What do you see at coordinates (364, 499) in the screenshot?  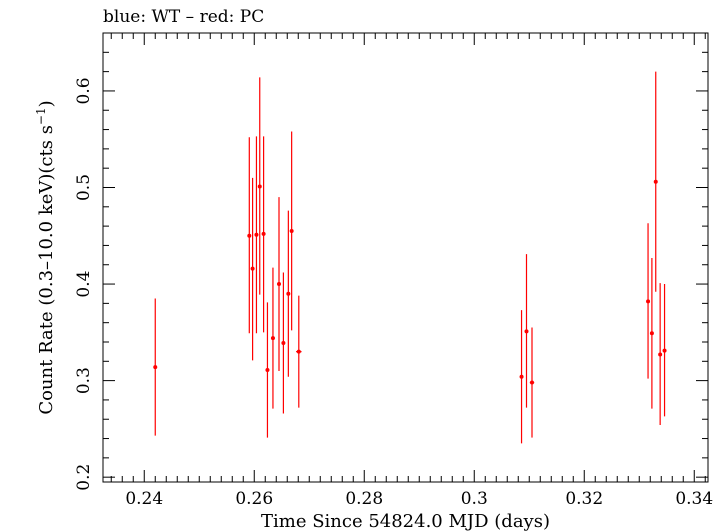 I see `x-tick-label: 0.28` at bounding box center [364, 499].